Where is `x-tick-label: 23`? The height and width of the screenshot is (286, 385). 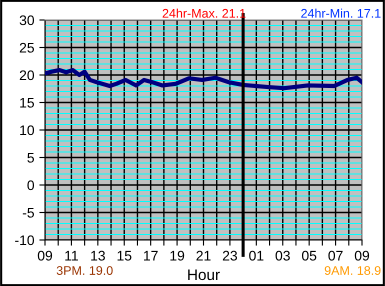
x-tick-label: 23 is located at coordinates (230, 255).